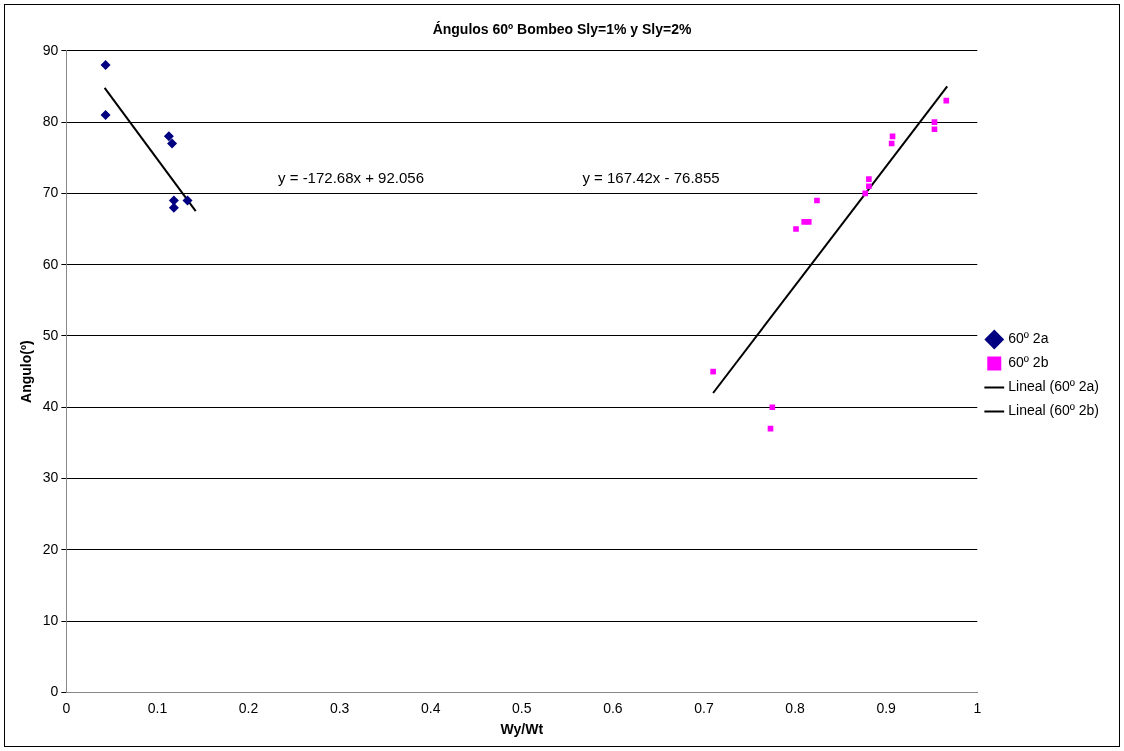 Image resolution: width=1124 pixels, height=751 pixels. I want to click on chart-title: Ángulos 60º Bombeo Sly=1% y Sly=2%, so click(562, 29).